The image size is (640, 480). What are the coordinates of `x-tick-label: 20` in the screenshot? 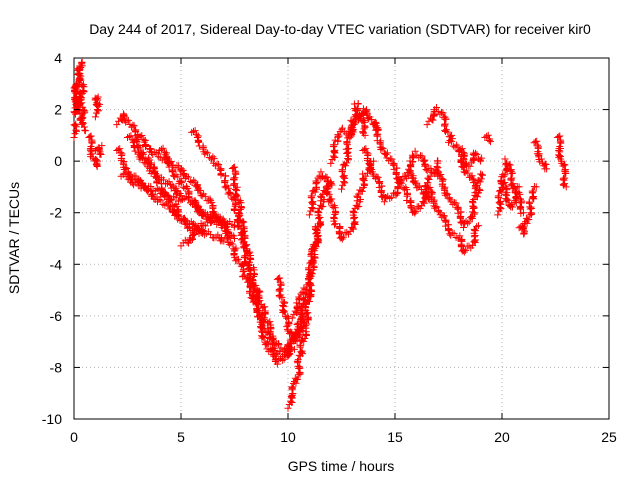 It's located at (502, 437).